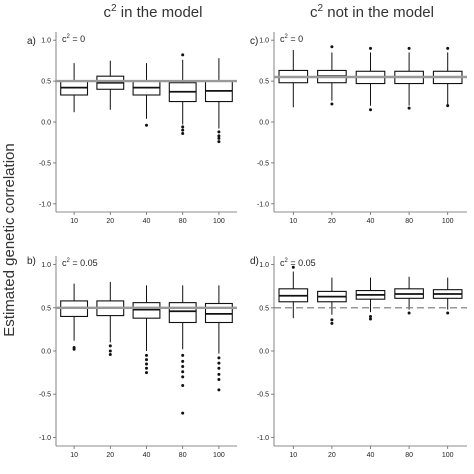 The height and width of the screenshot is (474, 474). What do you see at coordinates (9, 239) in the screenshot?
I see `y-axis-label: Estimated genetic correlation` at bounding box center [9, 239].